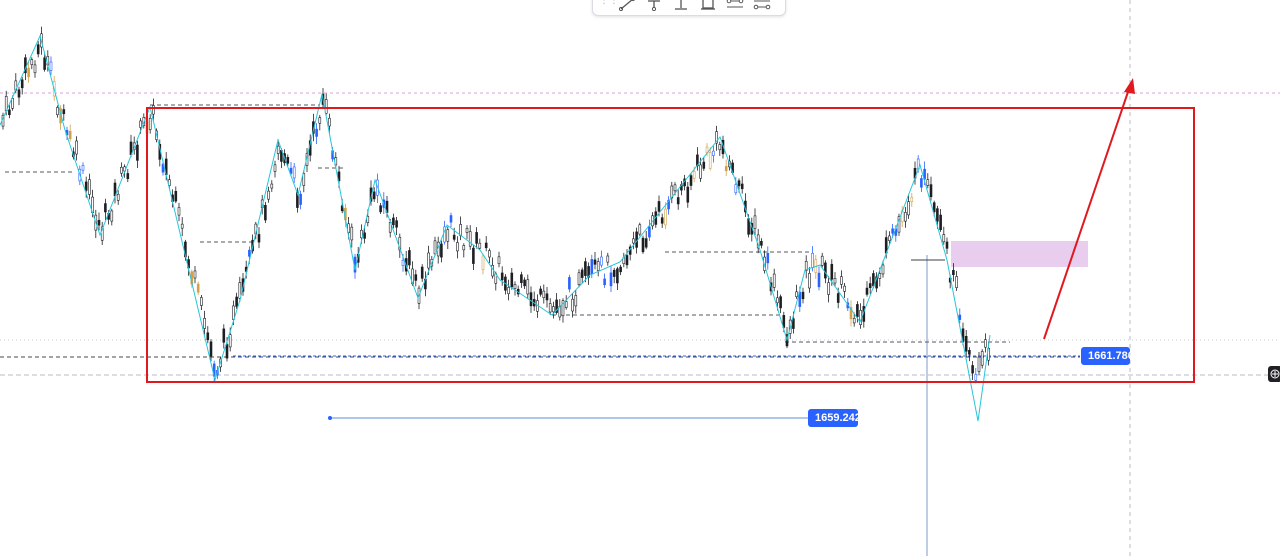  I want to click on pin-icon, so click(654, 7).